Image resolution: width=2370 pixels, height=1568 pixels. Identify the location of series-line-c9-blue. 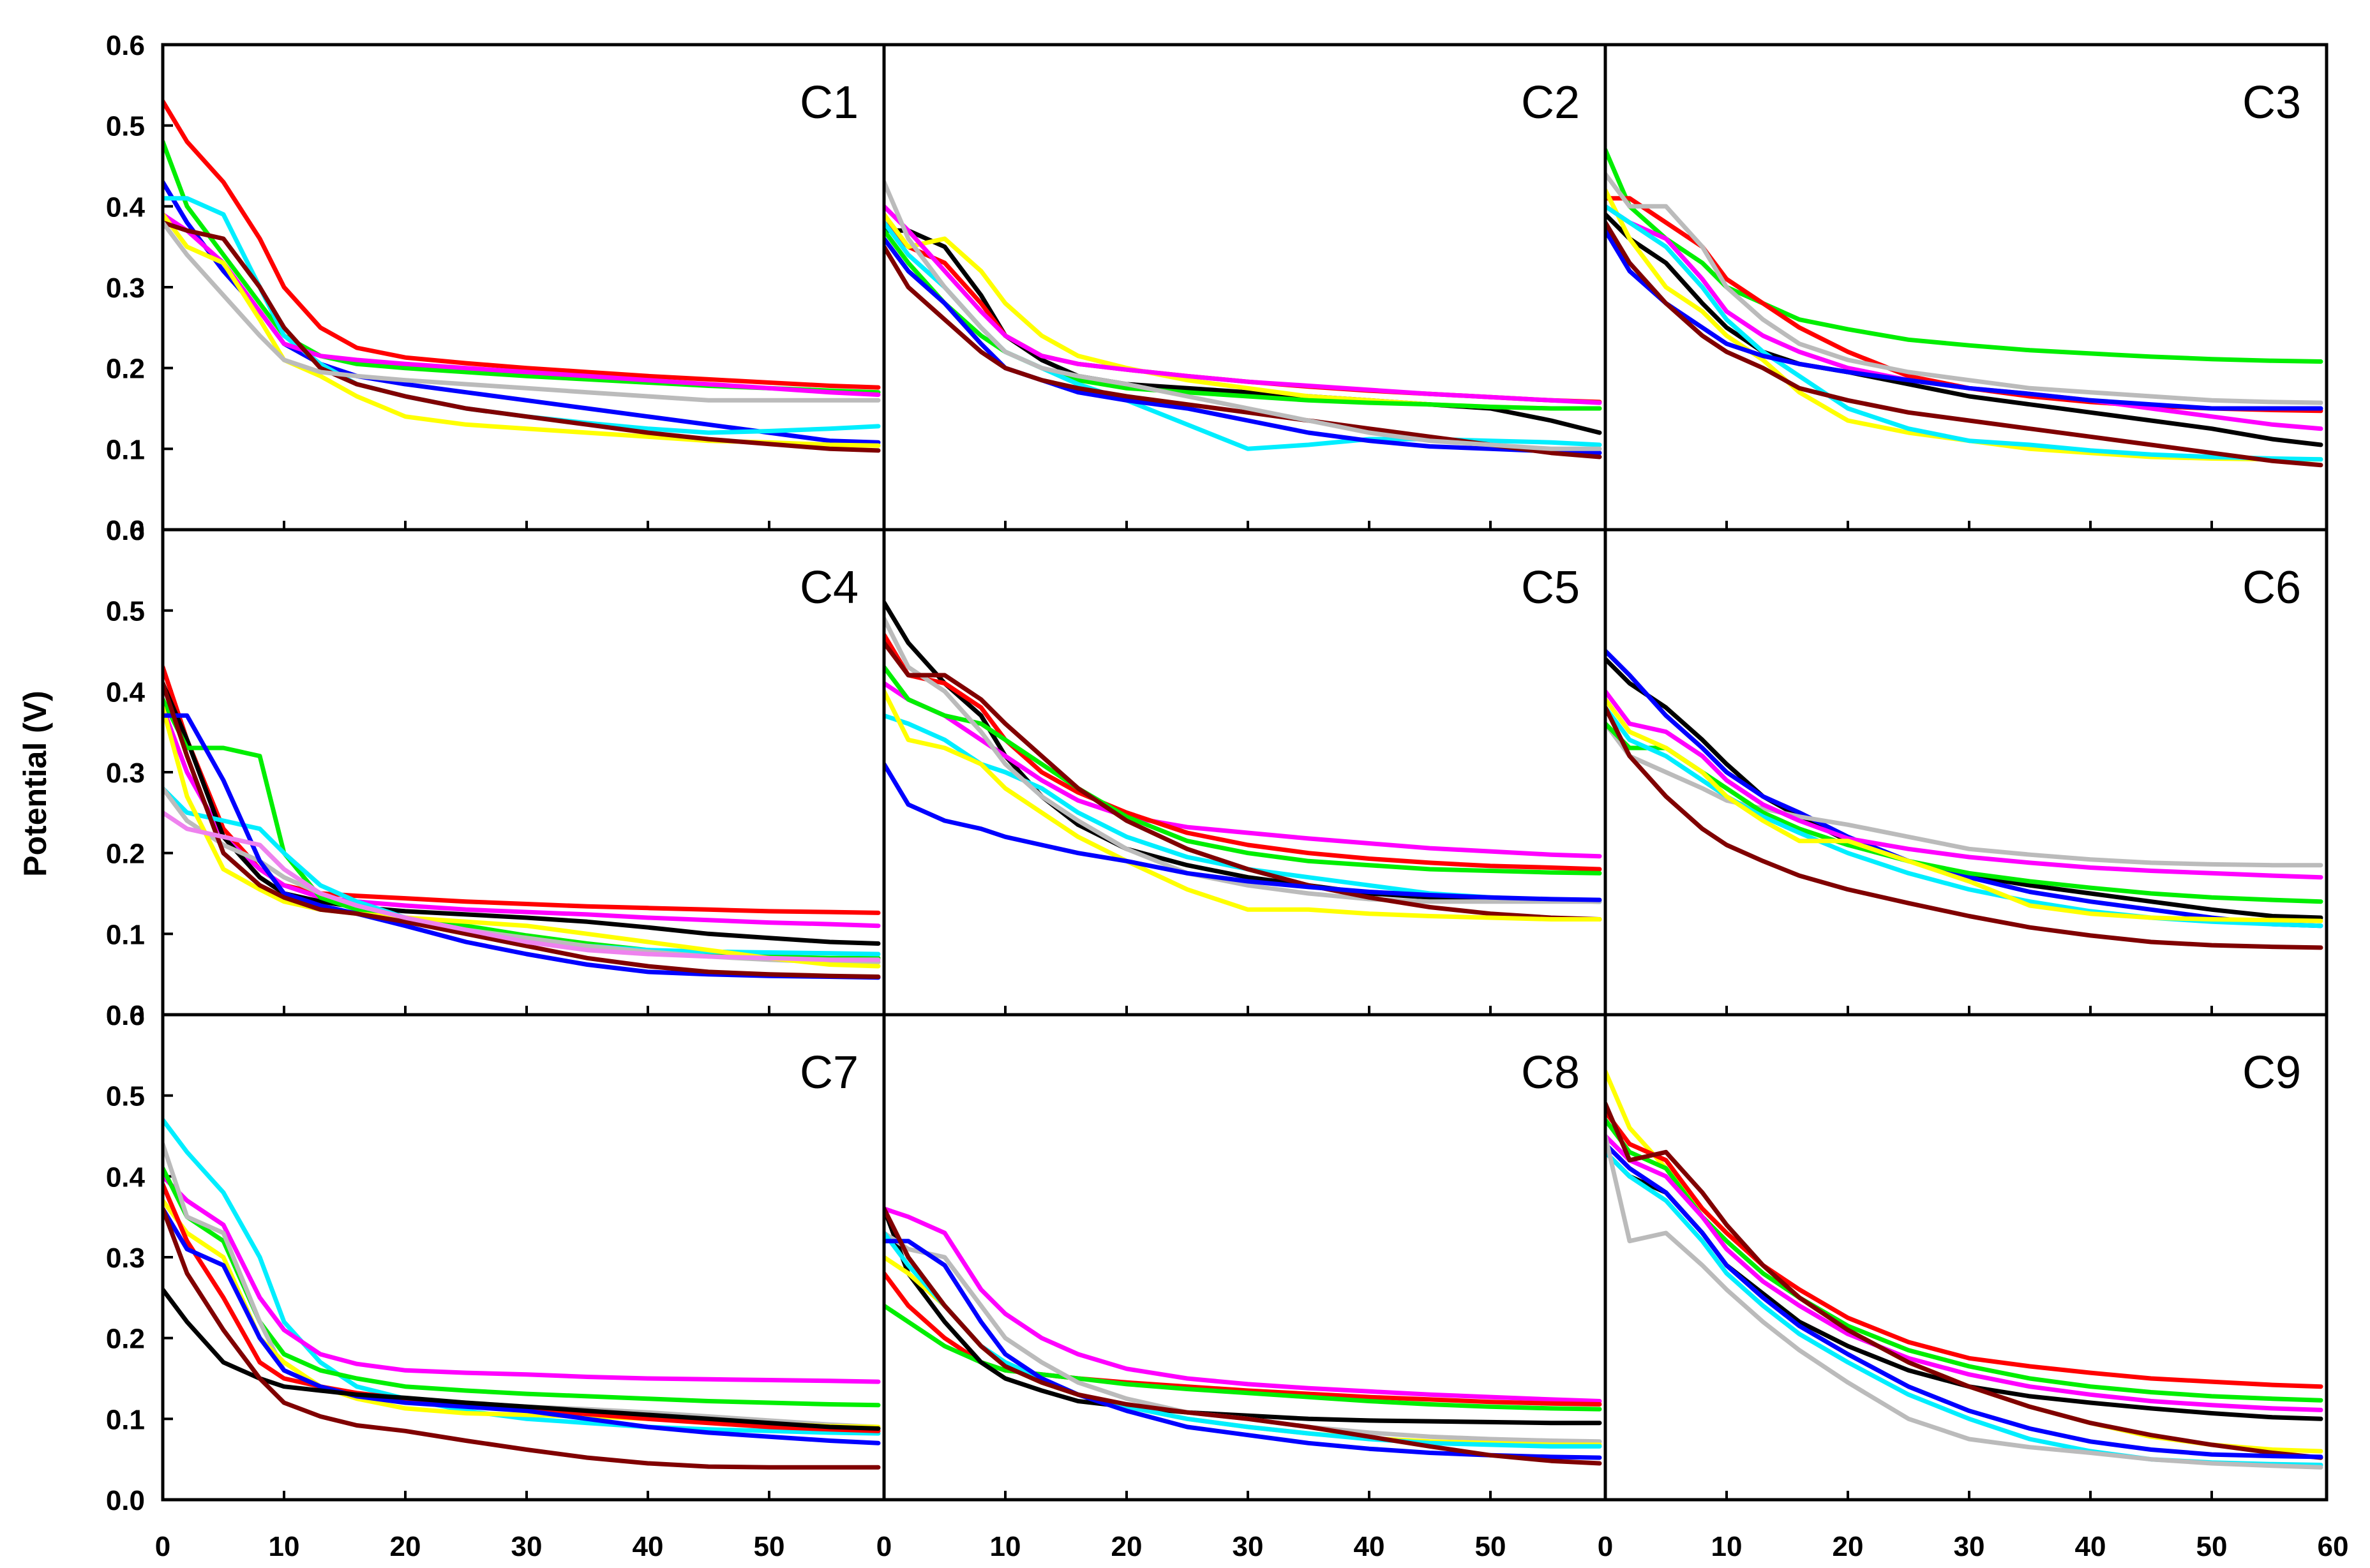
(1964, 1301).